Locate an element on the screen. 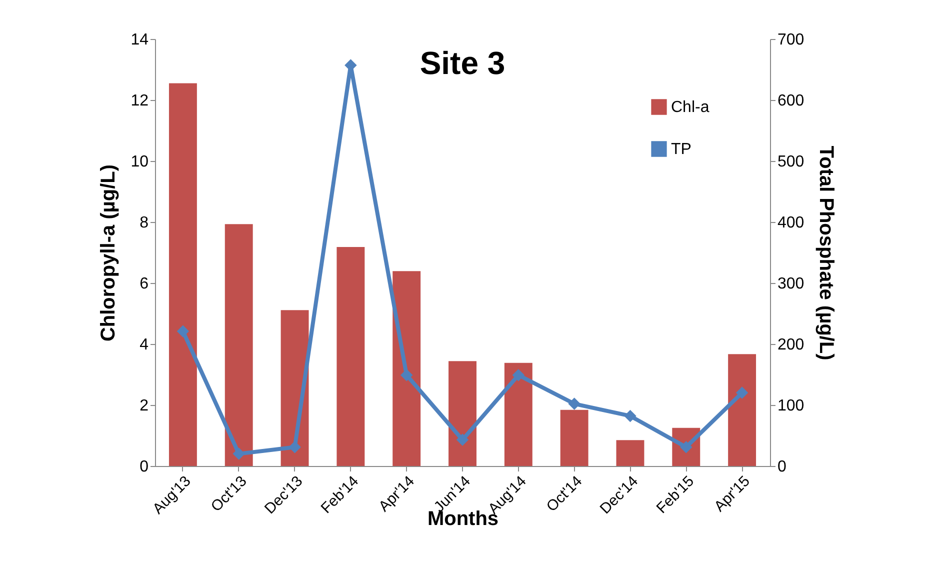 The height and width of the screenshot is (566, 930). y2-tick-label: 600 is located at coordinates (791, 101).